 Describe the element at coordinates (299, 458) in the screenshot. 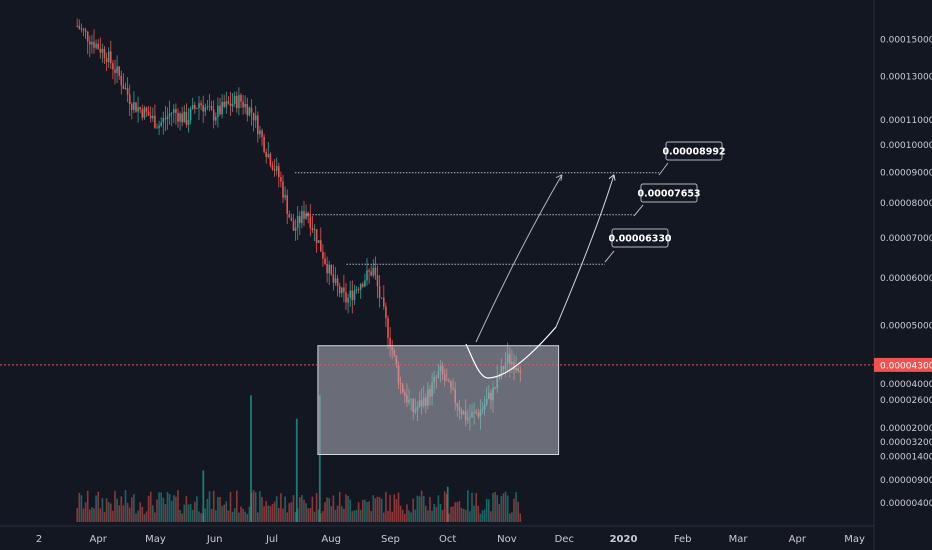

I see `volume-bars` at that location.